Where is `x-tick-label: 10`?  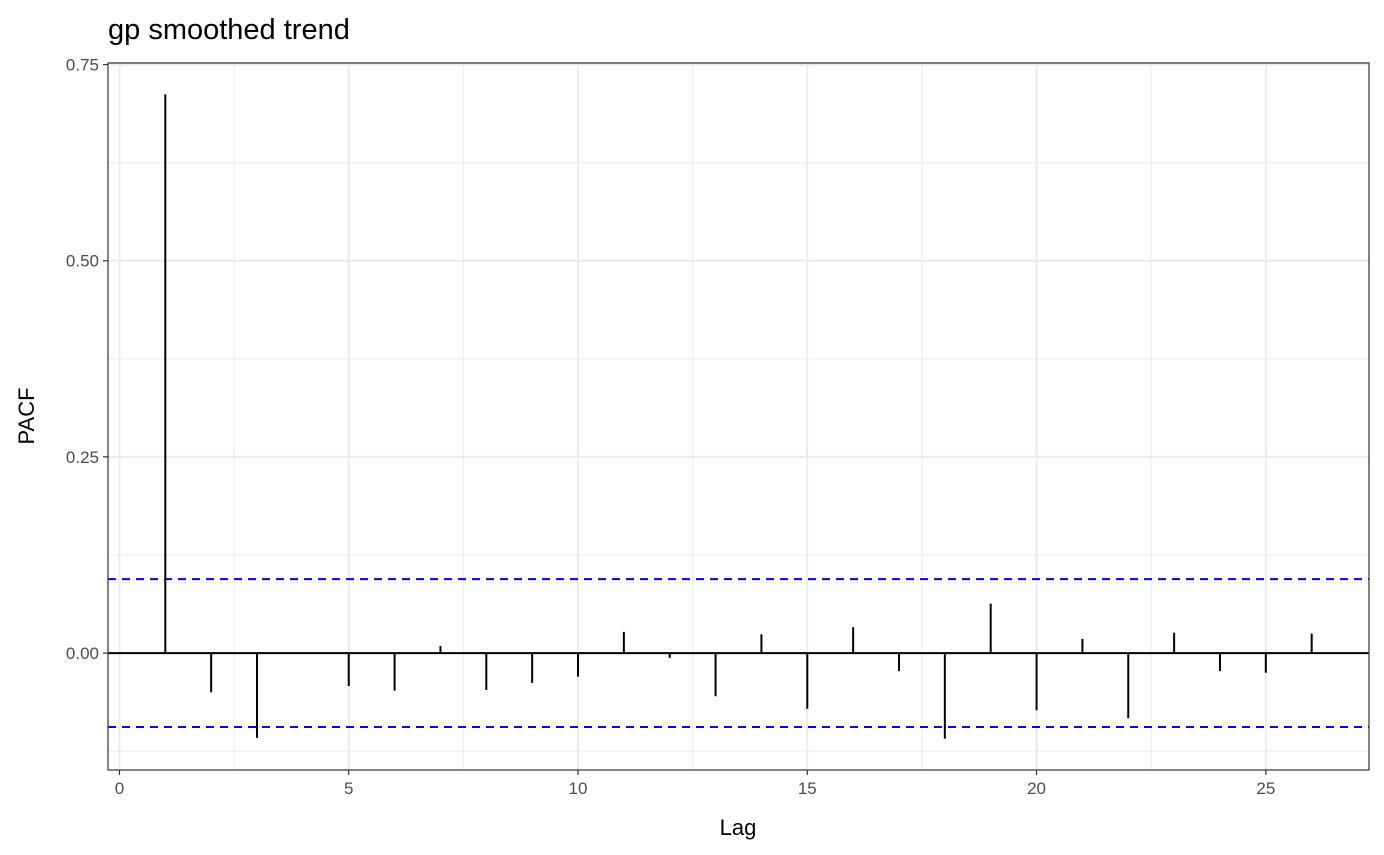
x-tick-label: 10 is located at coordinates (578, 788).